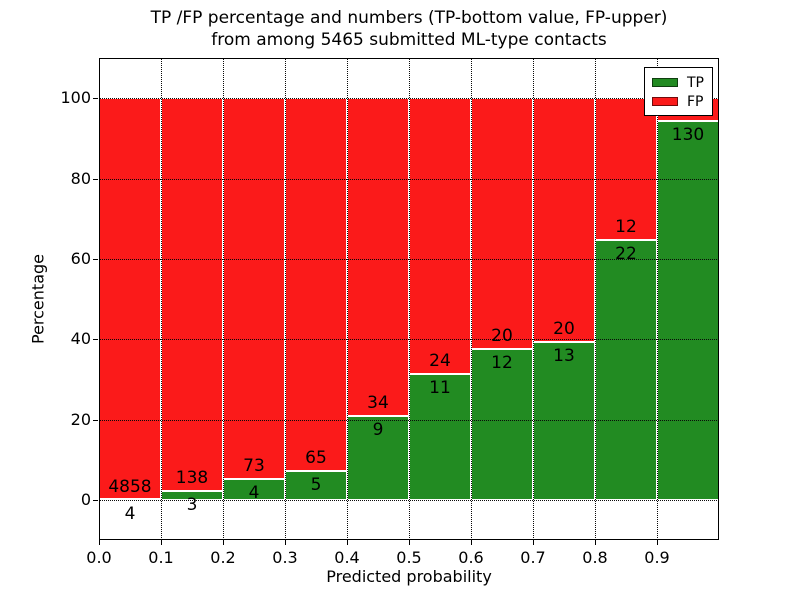  Describe the element at coordinates (695, 101) in the screenshot. I see `legend-label: FP` at that location.